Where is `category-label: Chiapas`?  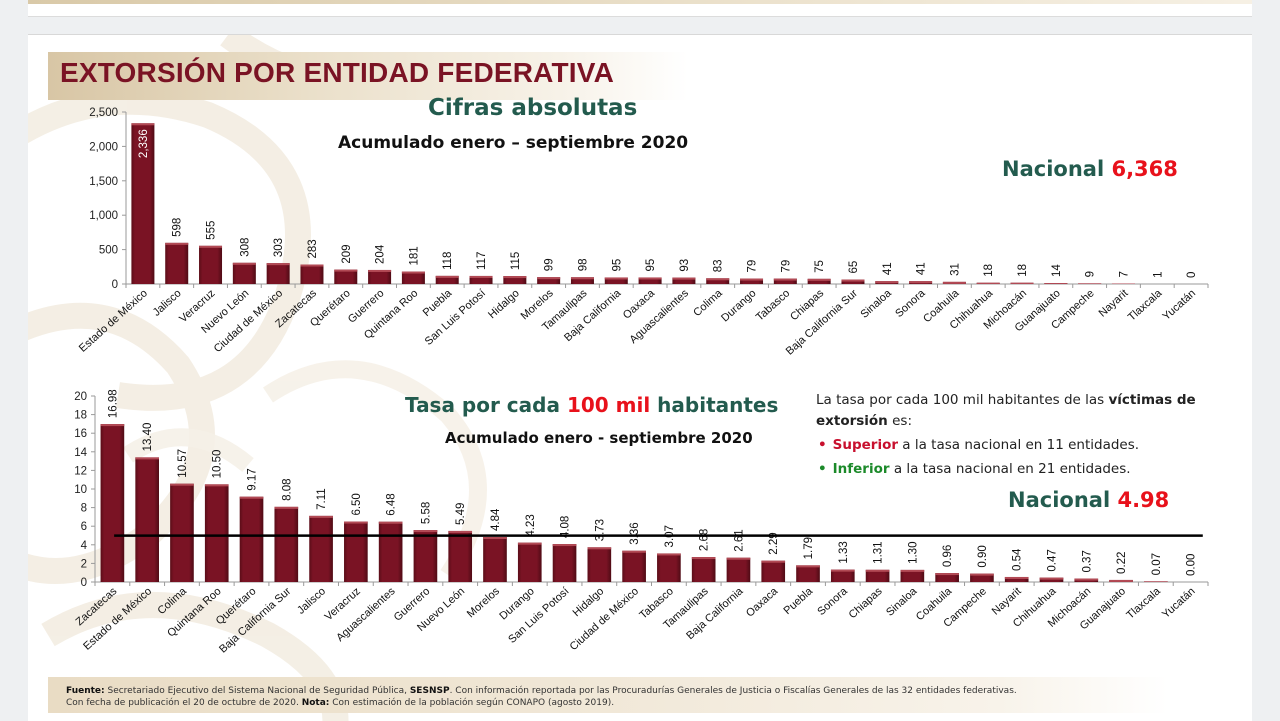 category-label: Chiapas is located at coordinates (866, 603).